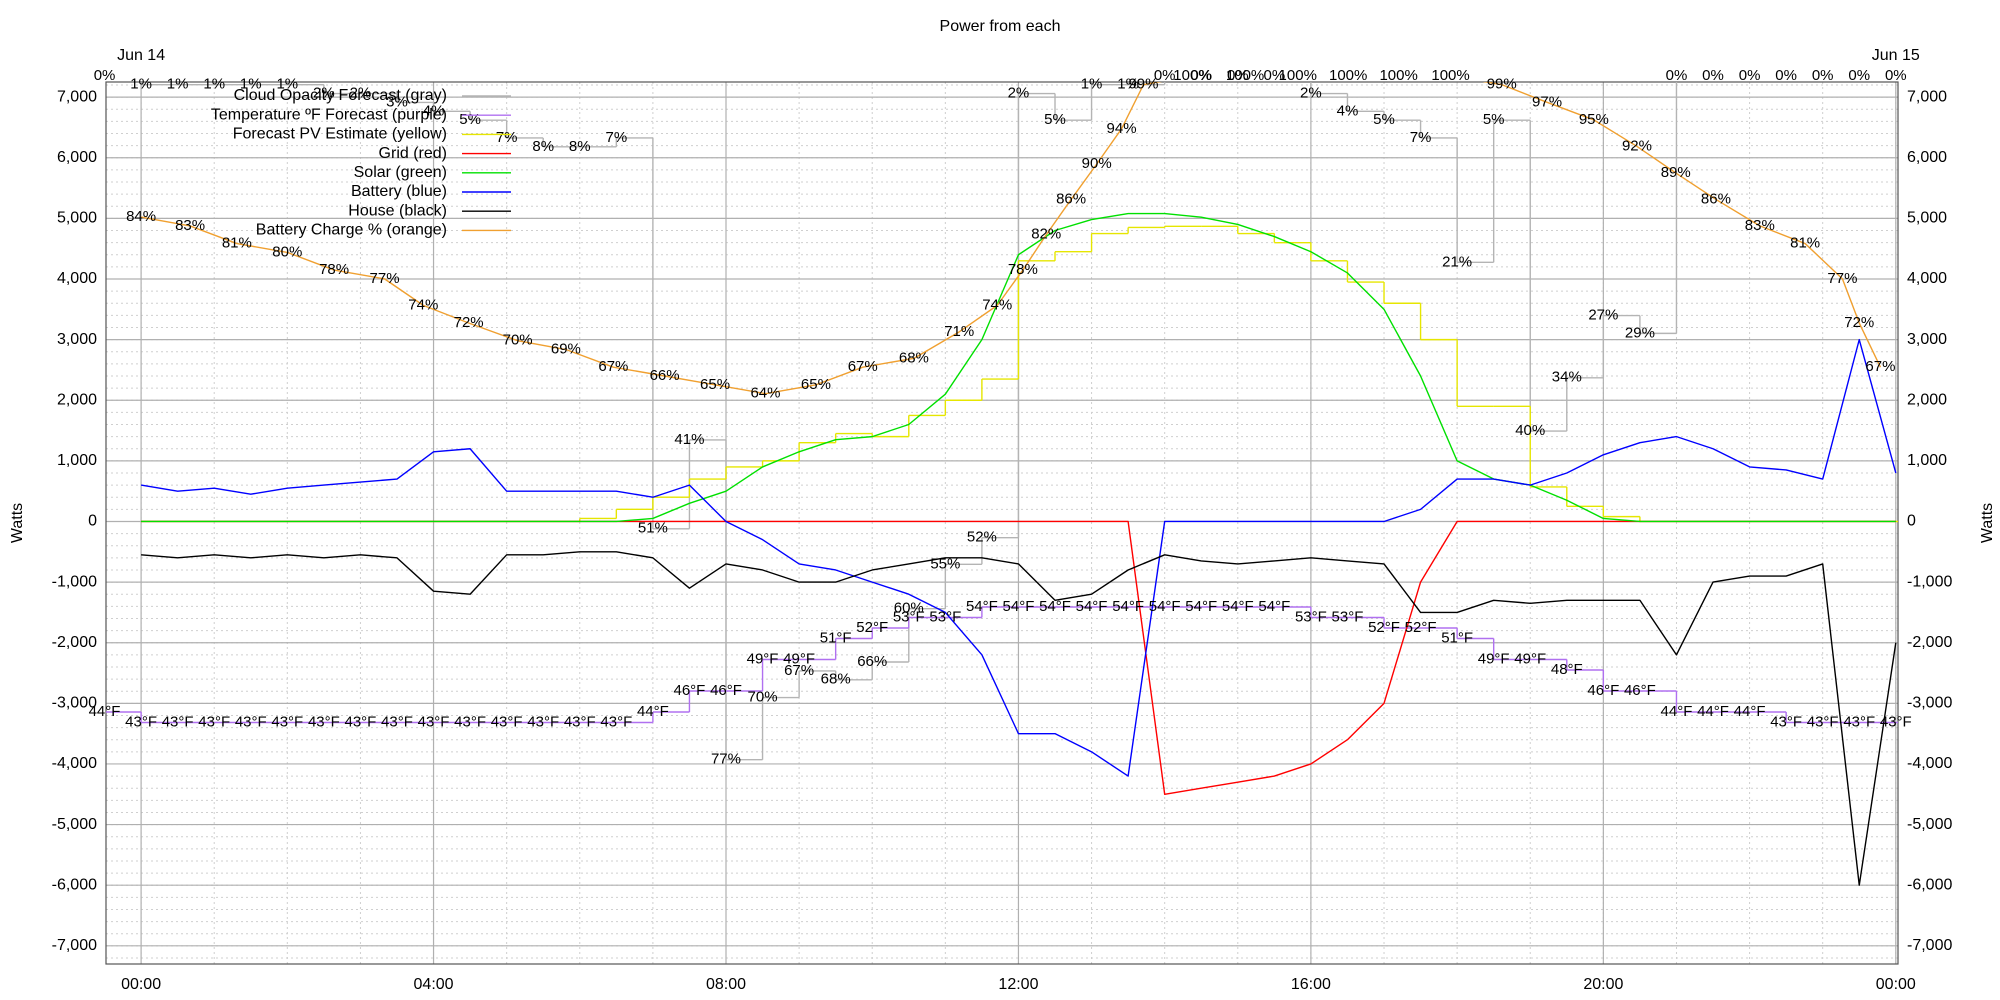 The height and width of the screenshot is (1000, 2000). I want to click on point-label: 69%, so click(566, 348).